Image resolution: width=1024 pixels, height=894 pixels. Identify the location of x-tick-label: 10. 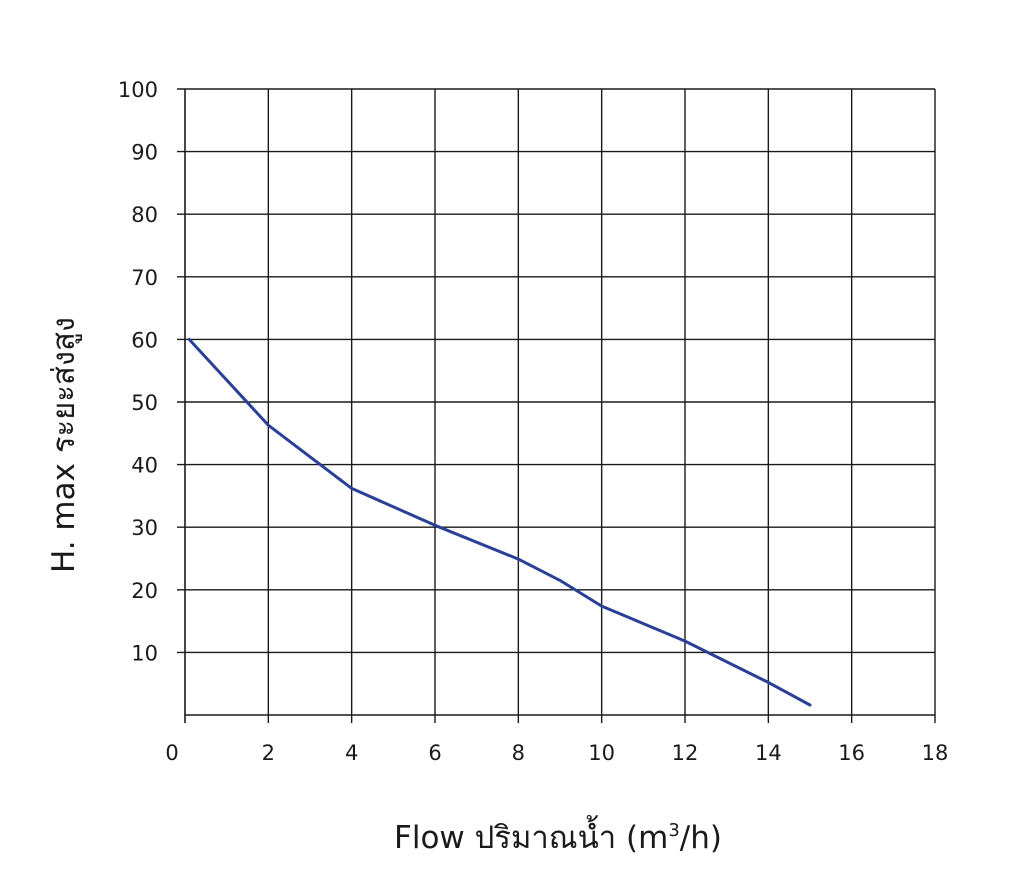
(601, 753).